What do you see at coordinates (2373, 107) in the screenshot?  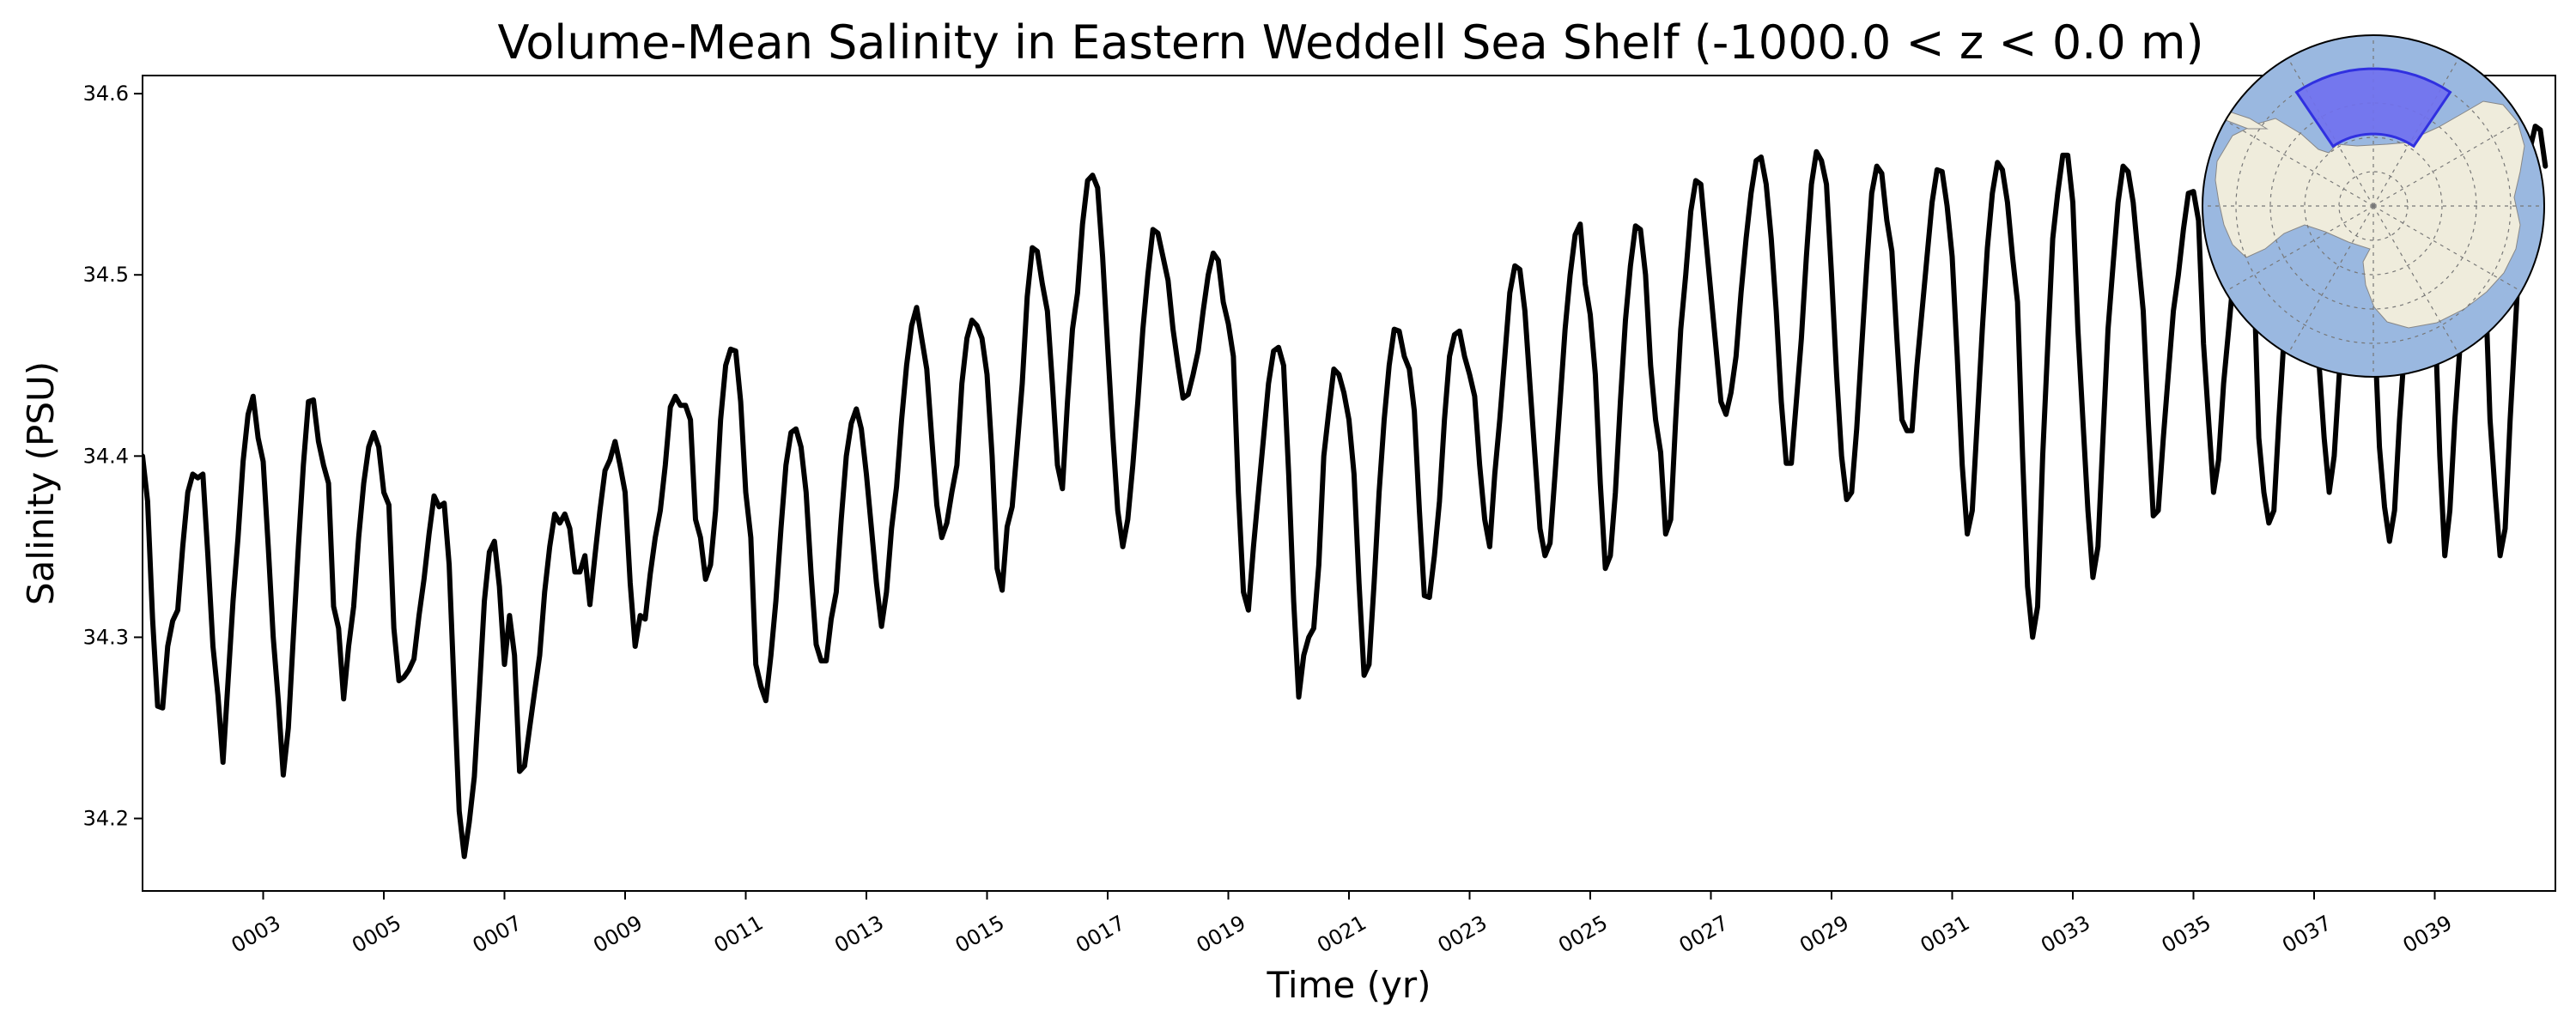 I see `map-region-eastern-weddell` at bounding box center [2373, 107].